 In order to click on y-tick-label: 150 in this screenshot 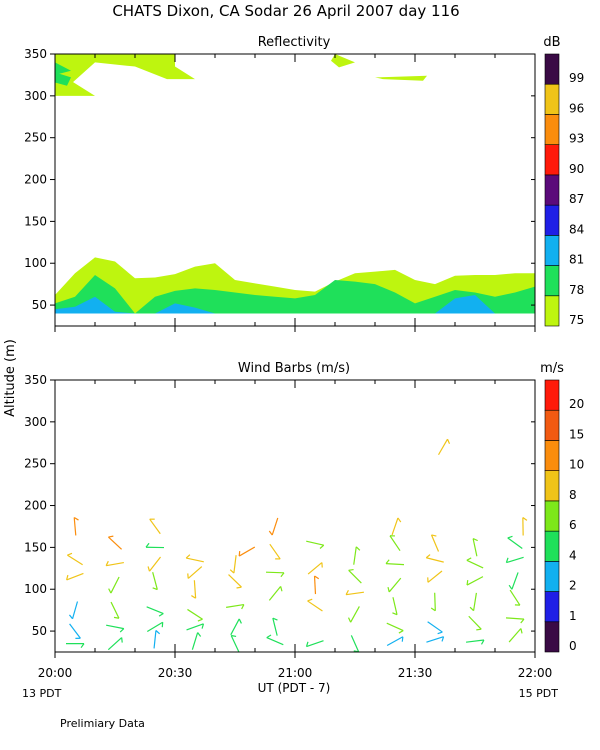, I will do `click(35, 221)`.